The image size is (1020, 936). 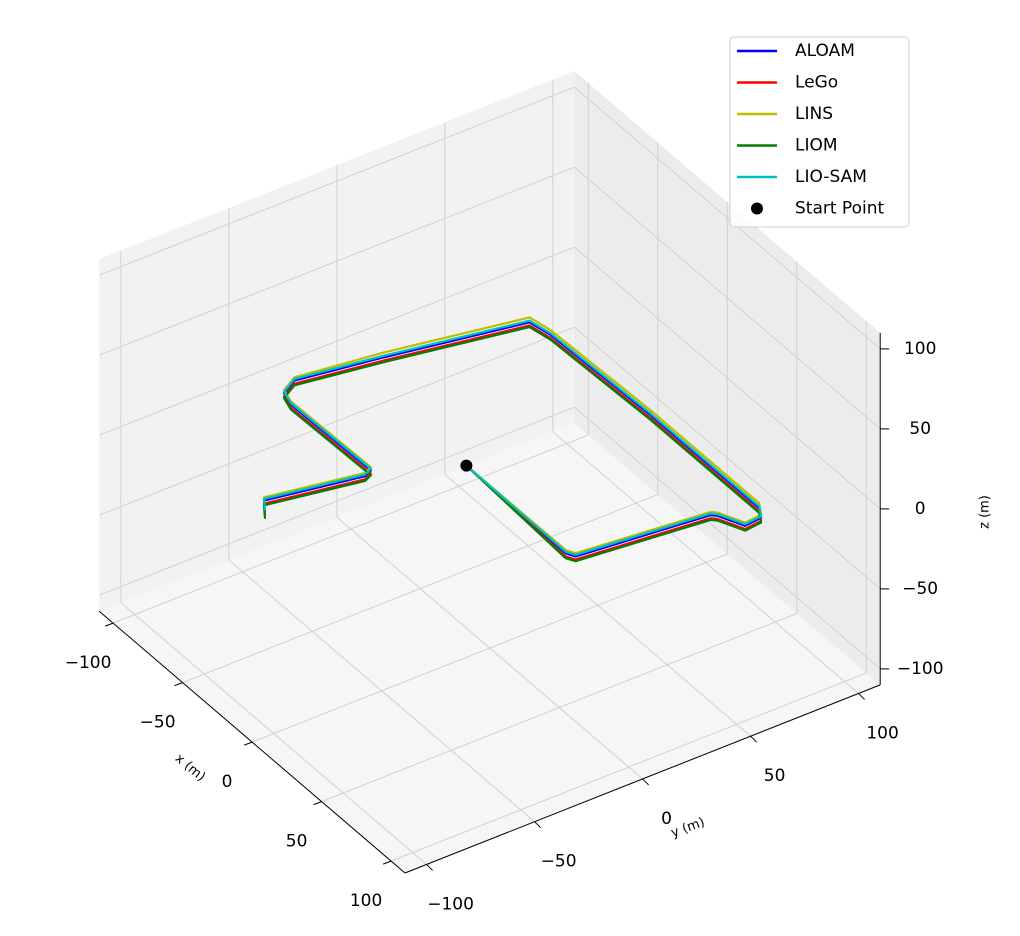 What do you see at coordinates (466, 465) in the screenshot?
I see `start-point` at bounding box center [466, 465].